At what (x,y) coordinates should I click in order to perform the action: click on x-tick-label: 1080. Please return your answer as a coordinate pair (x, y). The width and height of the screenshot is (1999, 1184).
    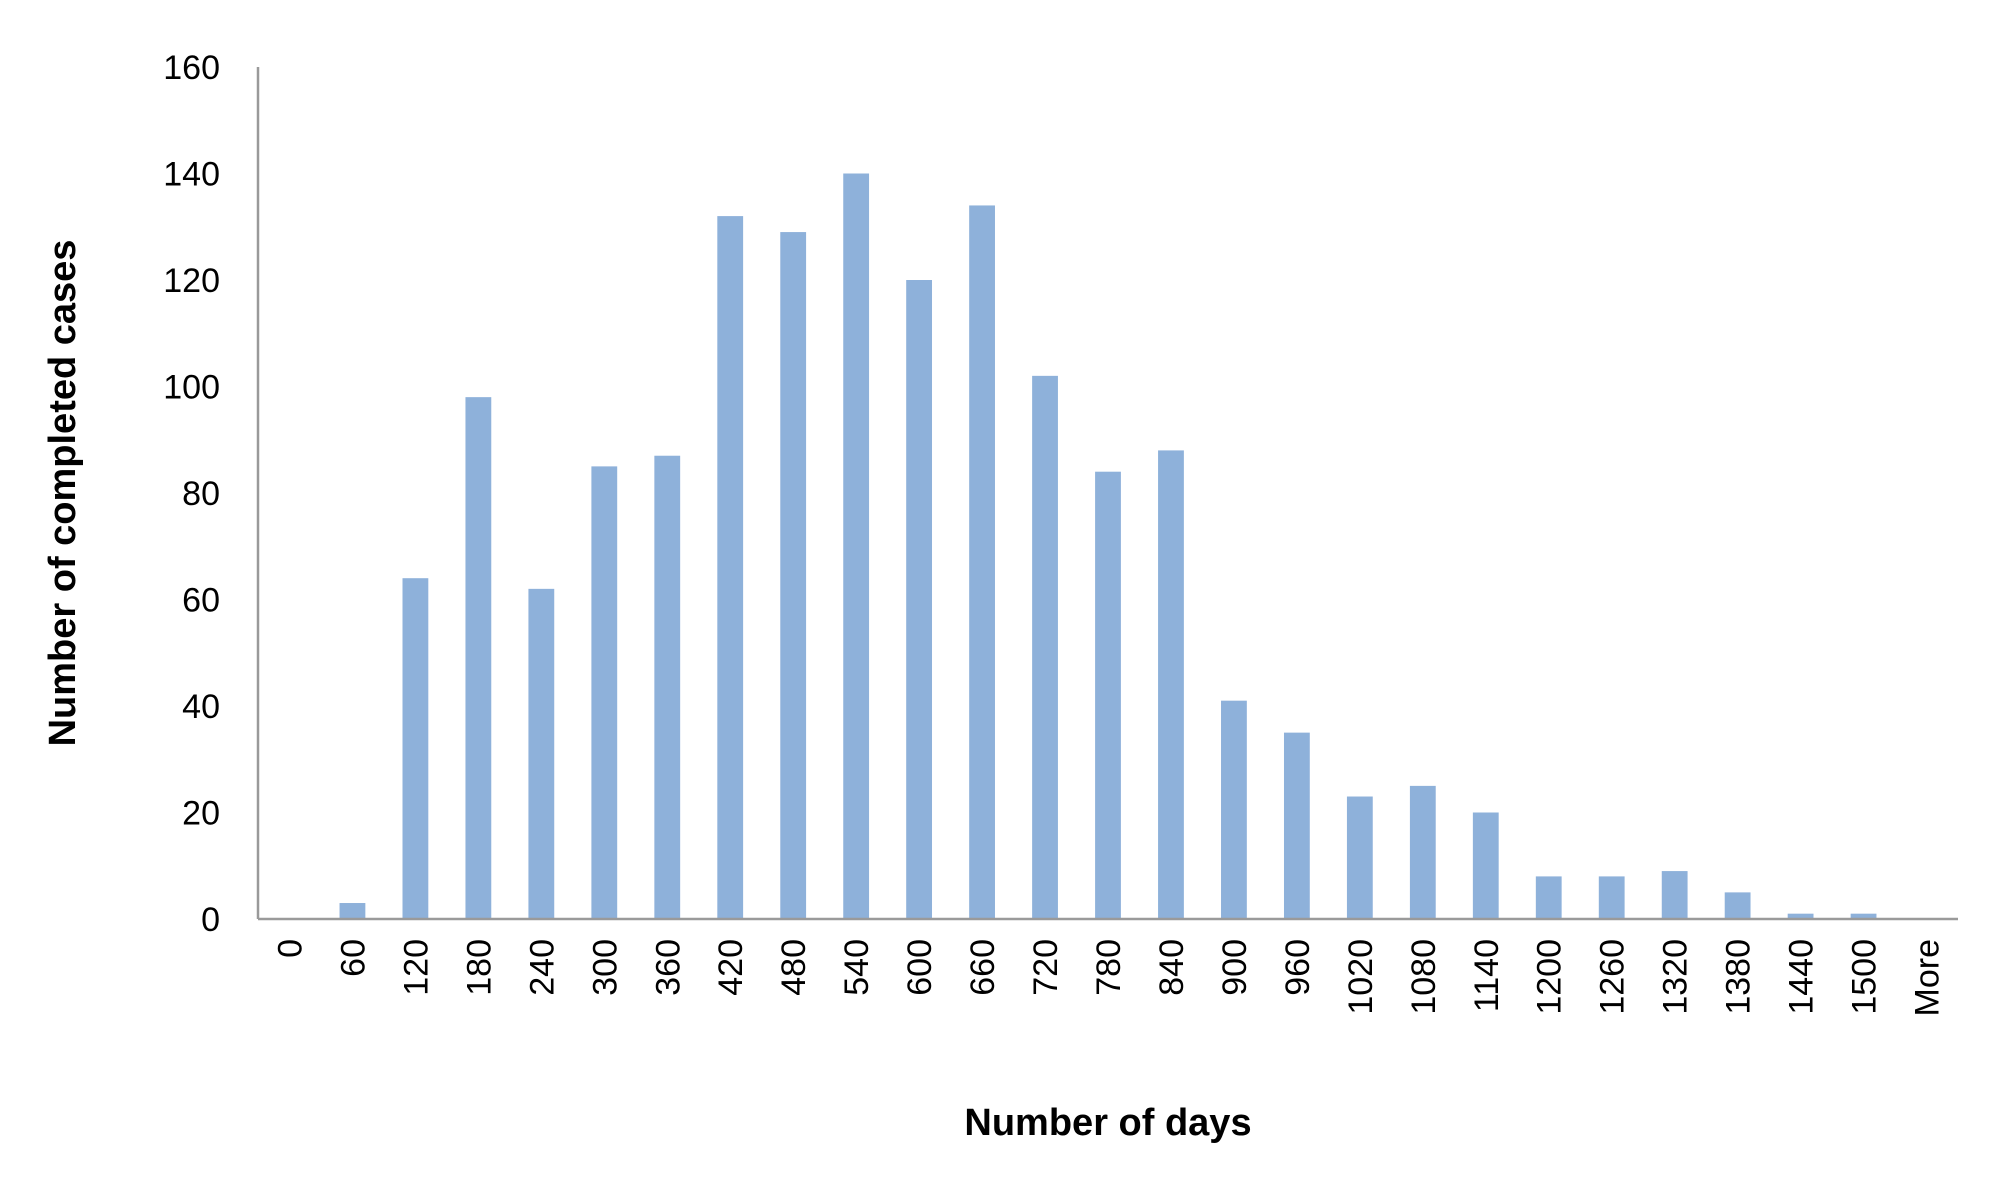
    Looking at the image, I should click on (1424, 977).